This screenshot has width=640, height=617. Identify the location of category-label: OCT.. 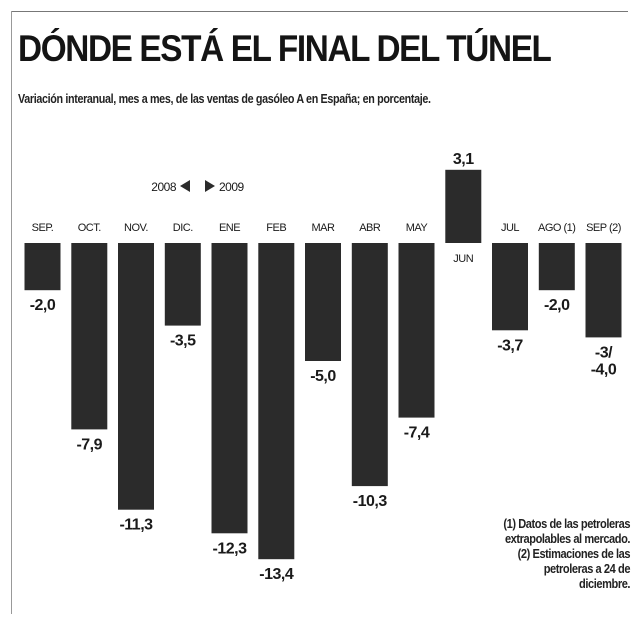
(90, 228).